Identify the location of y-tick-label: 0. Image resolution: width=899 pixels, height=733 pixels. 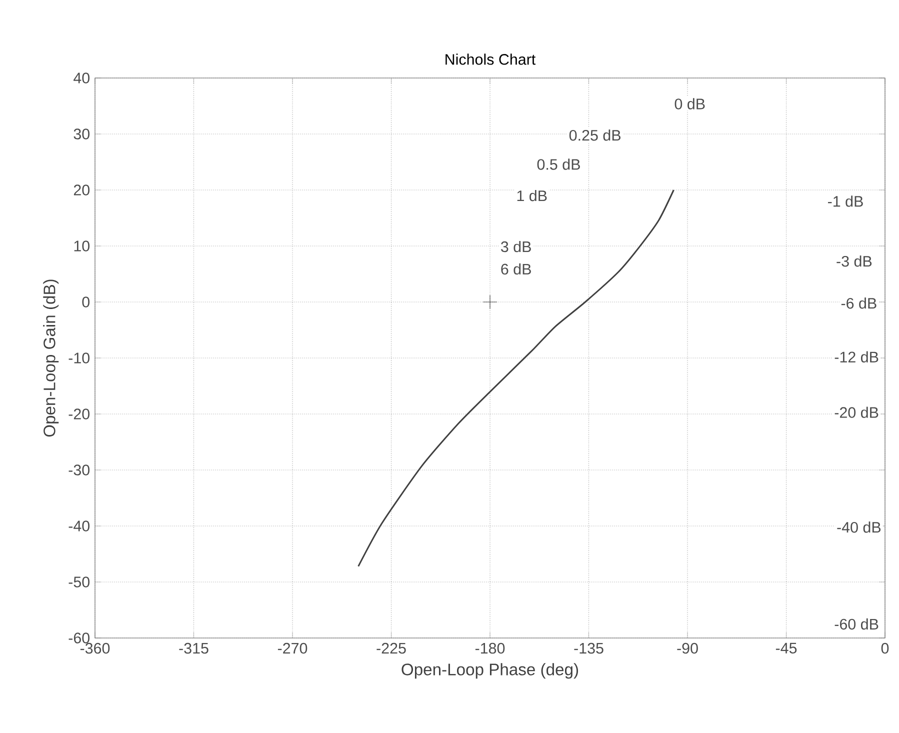
(86, 302).